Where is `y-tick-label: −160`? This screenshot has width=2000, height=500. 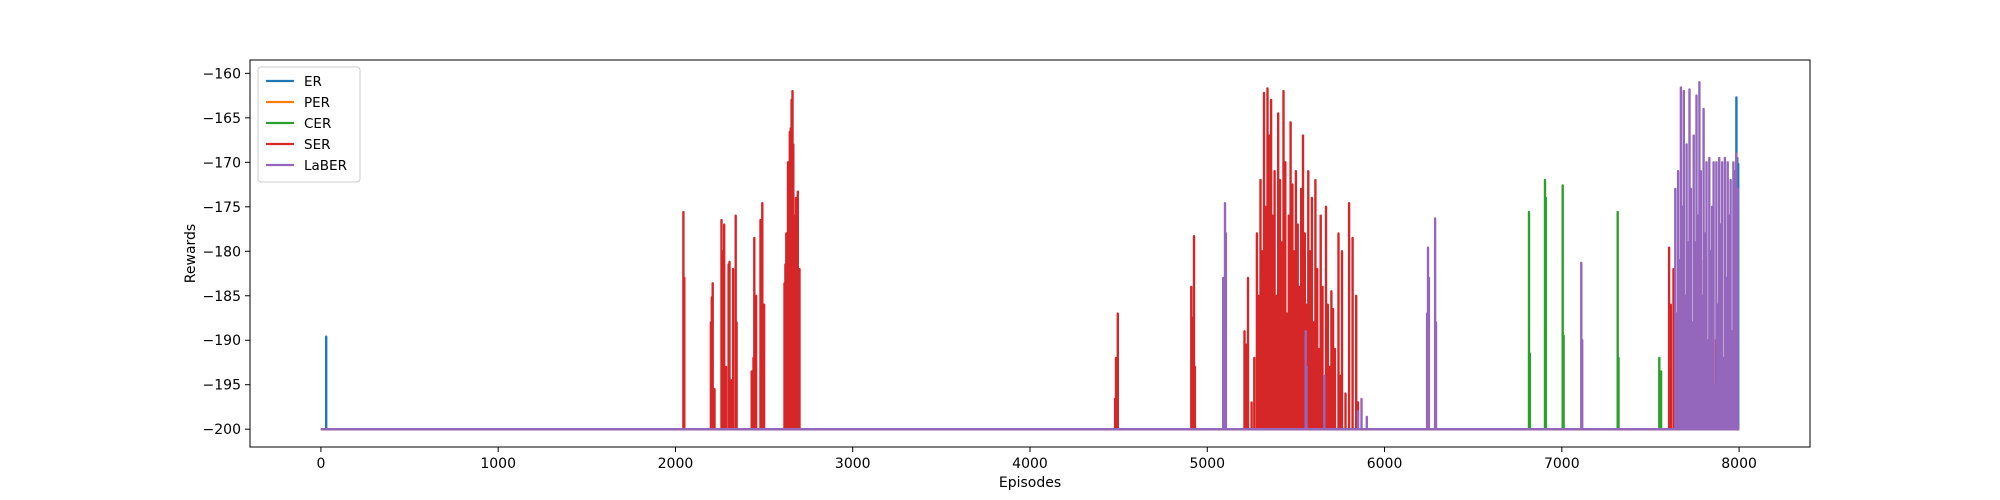
y-tick-label: −160 is located at coordinates (222, 74).